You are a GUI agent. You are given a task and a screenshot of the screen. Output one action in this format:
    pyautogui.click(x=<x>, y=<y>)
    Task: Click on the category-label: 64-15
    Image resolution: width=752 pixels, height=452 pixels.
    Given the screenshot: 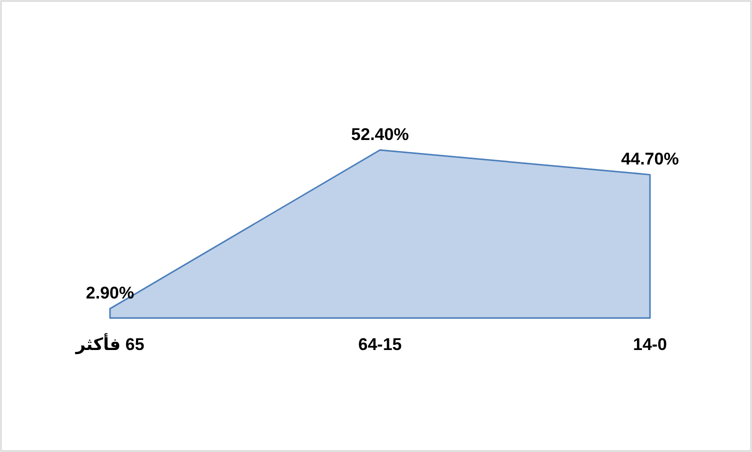 What is the action you would take?
    pyautogui.click(x=380, y=344)
    